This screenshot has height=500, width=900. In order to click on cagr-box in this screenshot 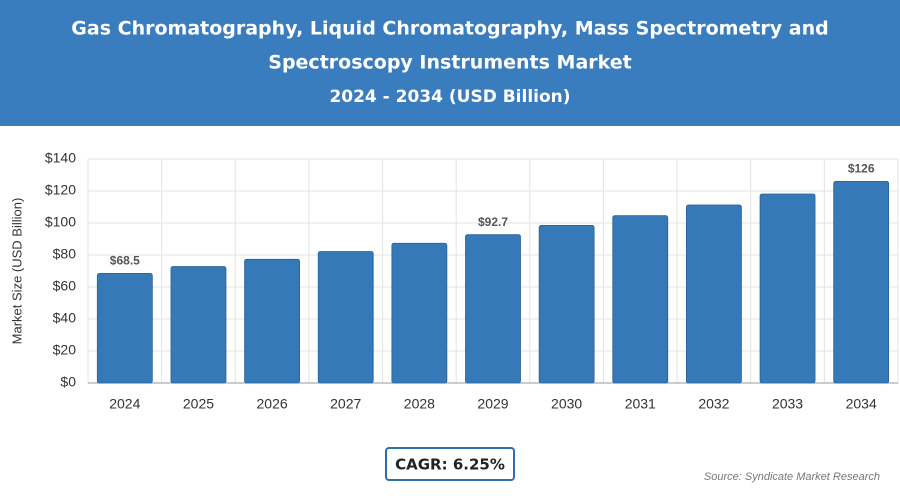, I will do `click(450, 464)`.